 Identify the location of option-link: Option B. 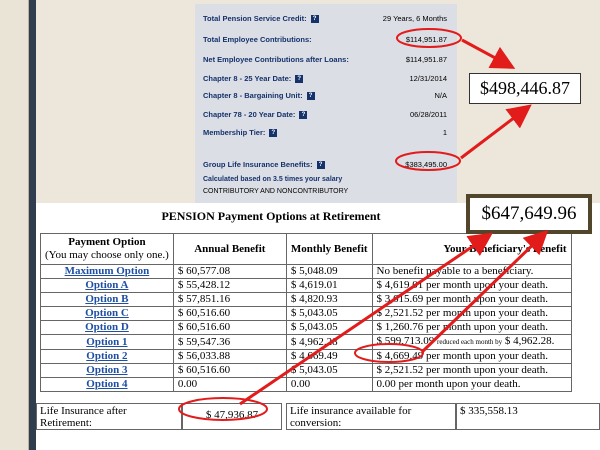
(107, 299).